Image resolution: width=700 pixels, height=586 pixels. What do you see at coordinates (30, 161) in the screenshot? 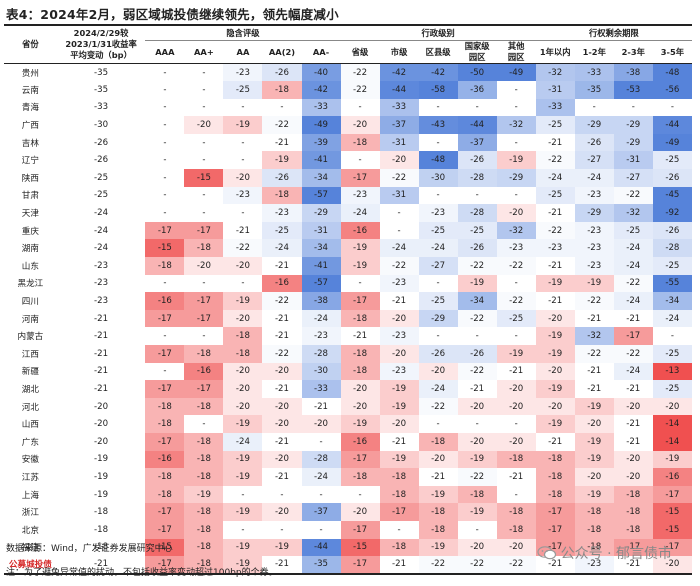
I see `province-cell: 辽宁` at bounding box center [30, 161].